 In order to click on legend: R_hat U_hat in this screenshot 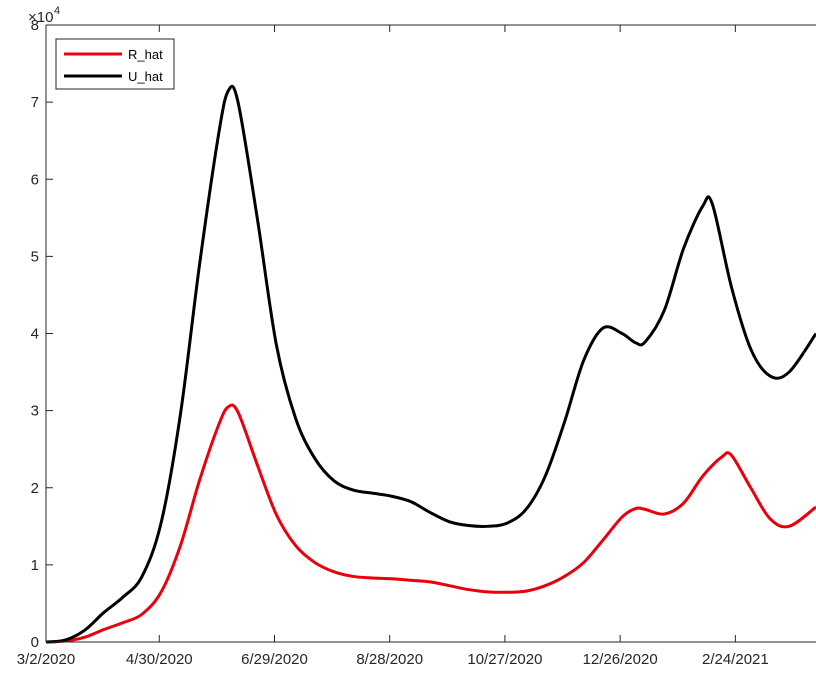, I will do `click(115, 64)`.